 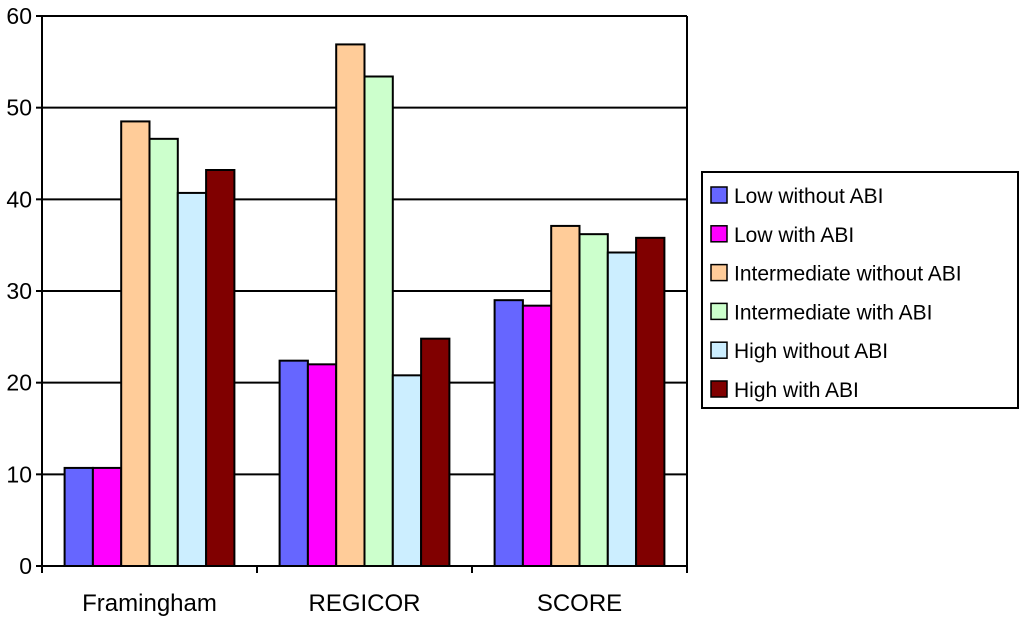 What do you see at coordinates (19, 199) in the screenshot?
I see `y-tick-label: 40` at bounding box center [19, 199].